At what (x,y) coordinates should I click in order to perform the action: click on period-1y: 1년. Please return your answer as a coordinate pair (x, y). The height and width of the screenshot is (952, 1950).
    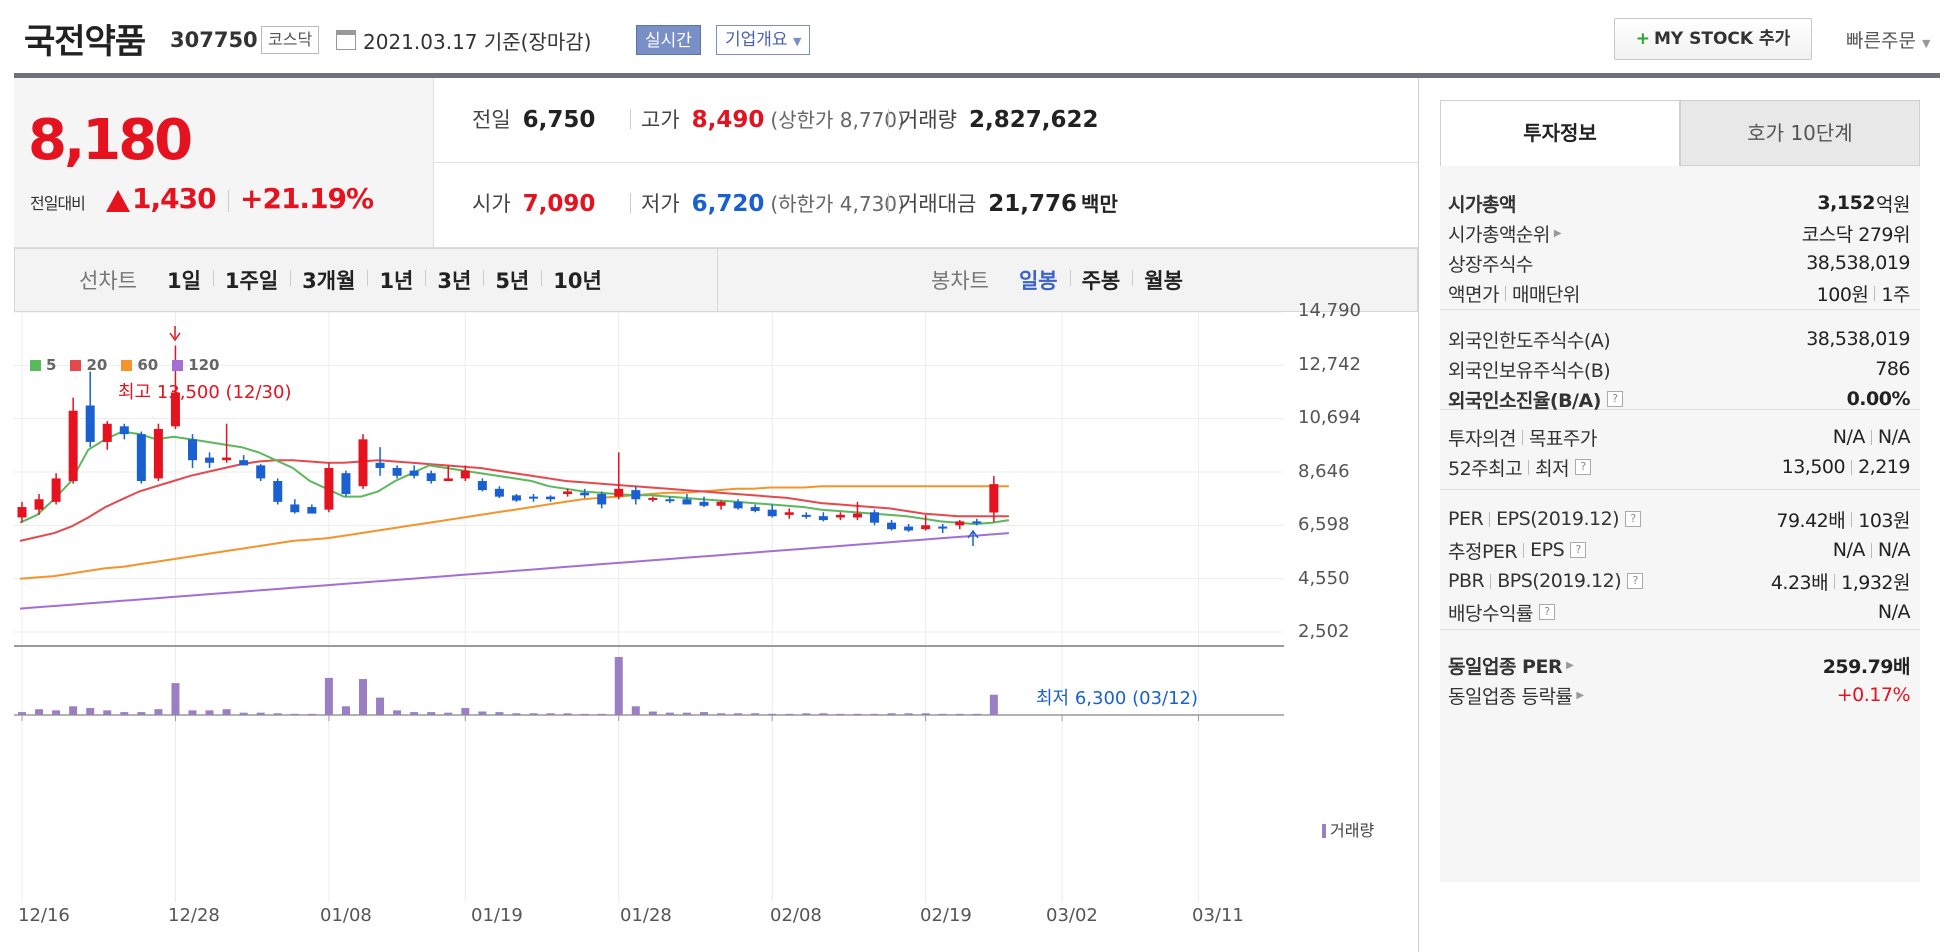
    Looking at the image, I should click on (396, 280).